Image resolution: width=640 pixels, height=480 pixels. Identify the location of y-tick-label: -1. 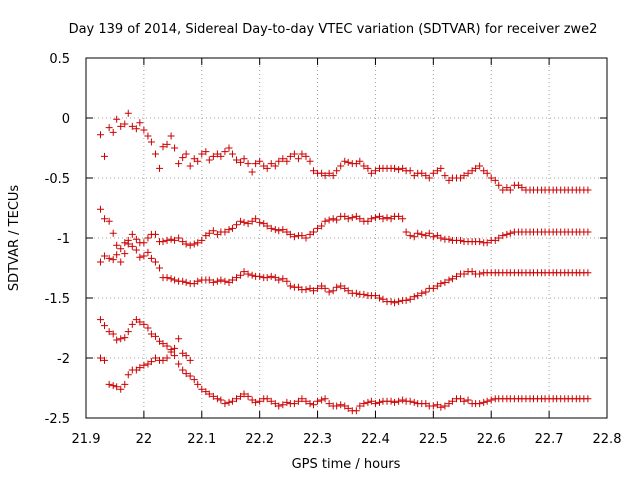
(63, 239).